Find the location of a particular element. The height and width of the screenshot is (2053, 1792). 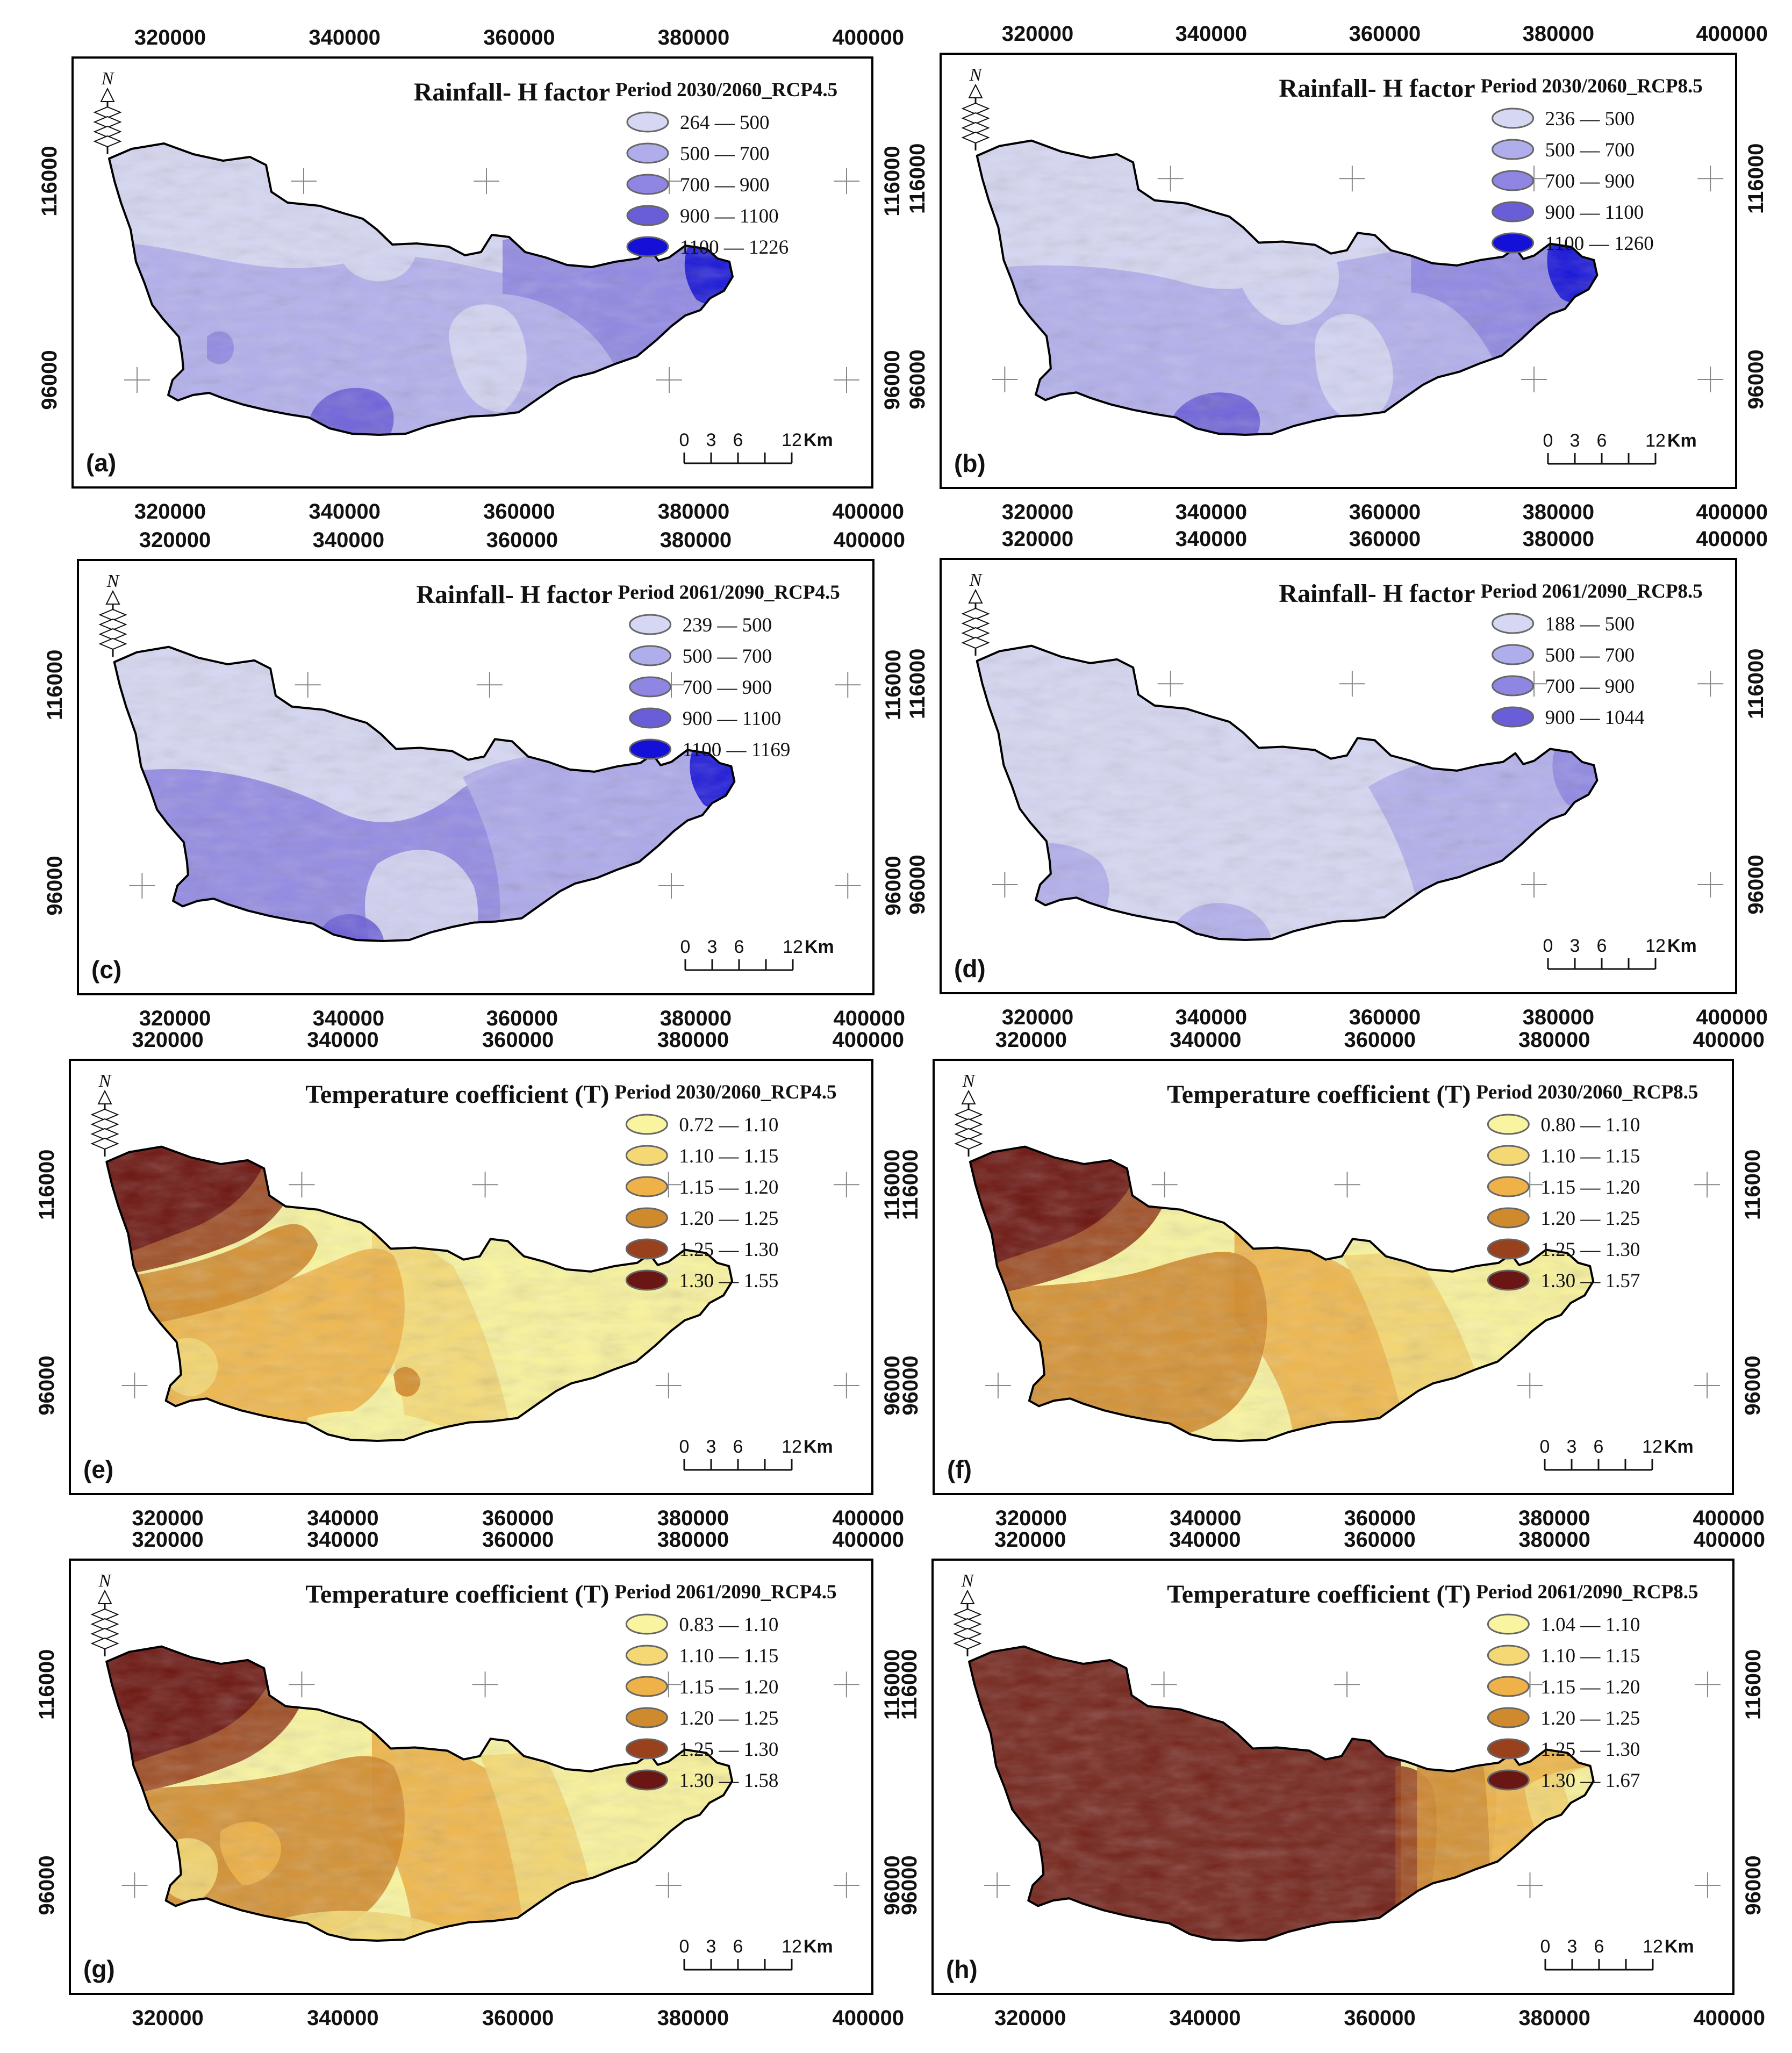

panel-label: (f) is located at coordinates (959, 1469).